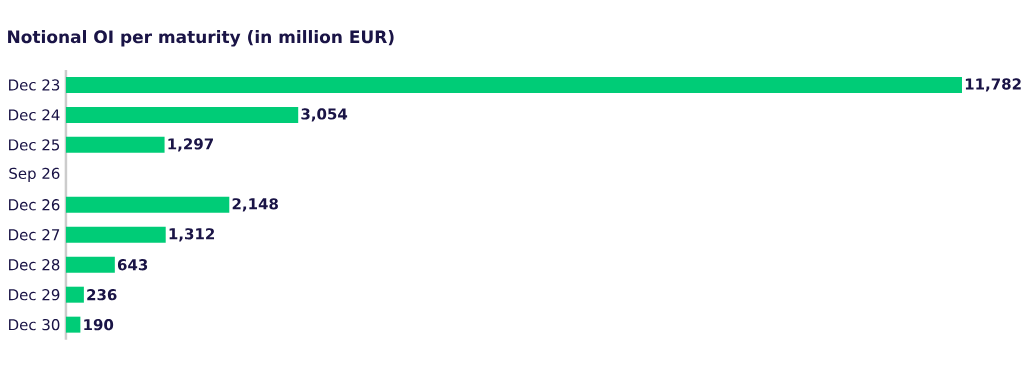  Describe the element at coordinates (34, 265) in the screenshot. I see `y-tick-label: Dec 28` at that location.